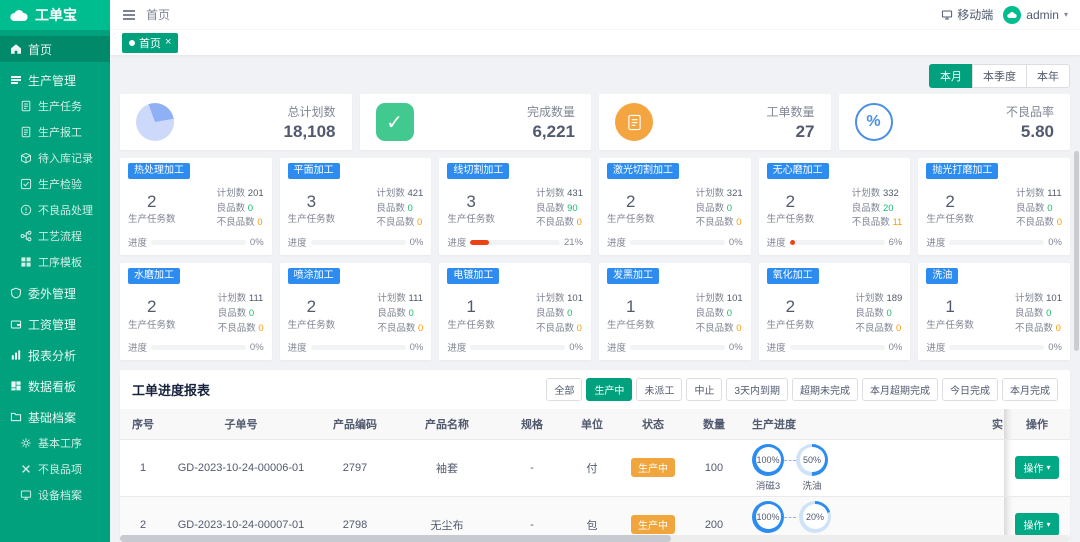  I want to click on sidebar-item: 基本工序, so click(55, 443).